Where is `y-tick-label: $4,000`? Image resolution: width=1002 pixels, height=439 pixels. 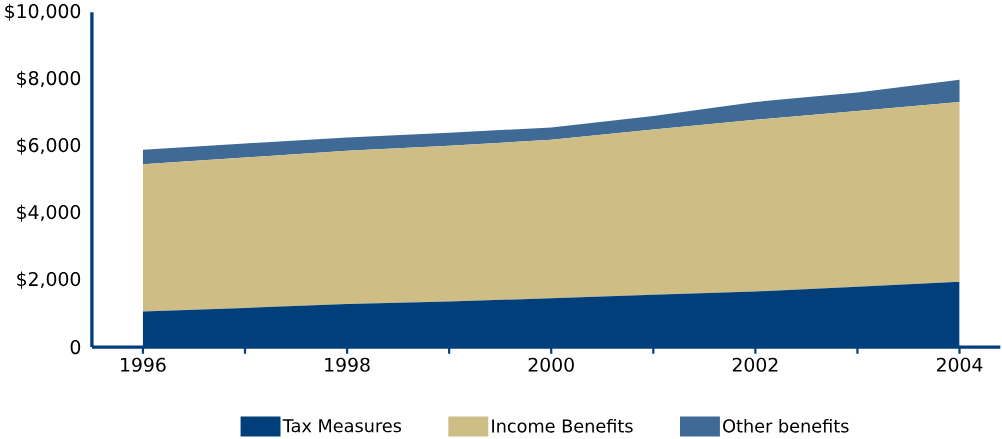 y-tick-label: $4,000 is located at coordinates (49, 213).